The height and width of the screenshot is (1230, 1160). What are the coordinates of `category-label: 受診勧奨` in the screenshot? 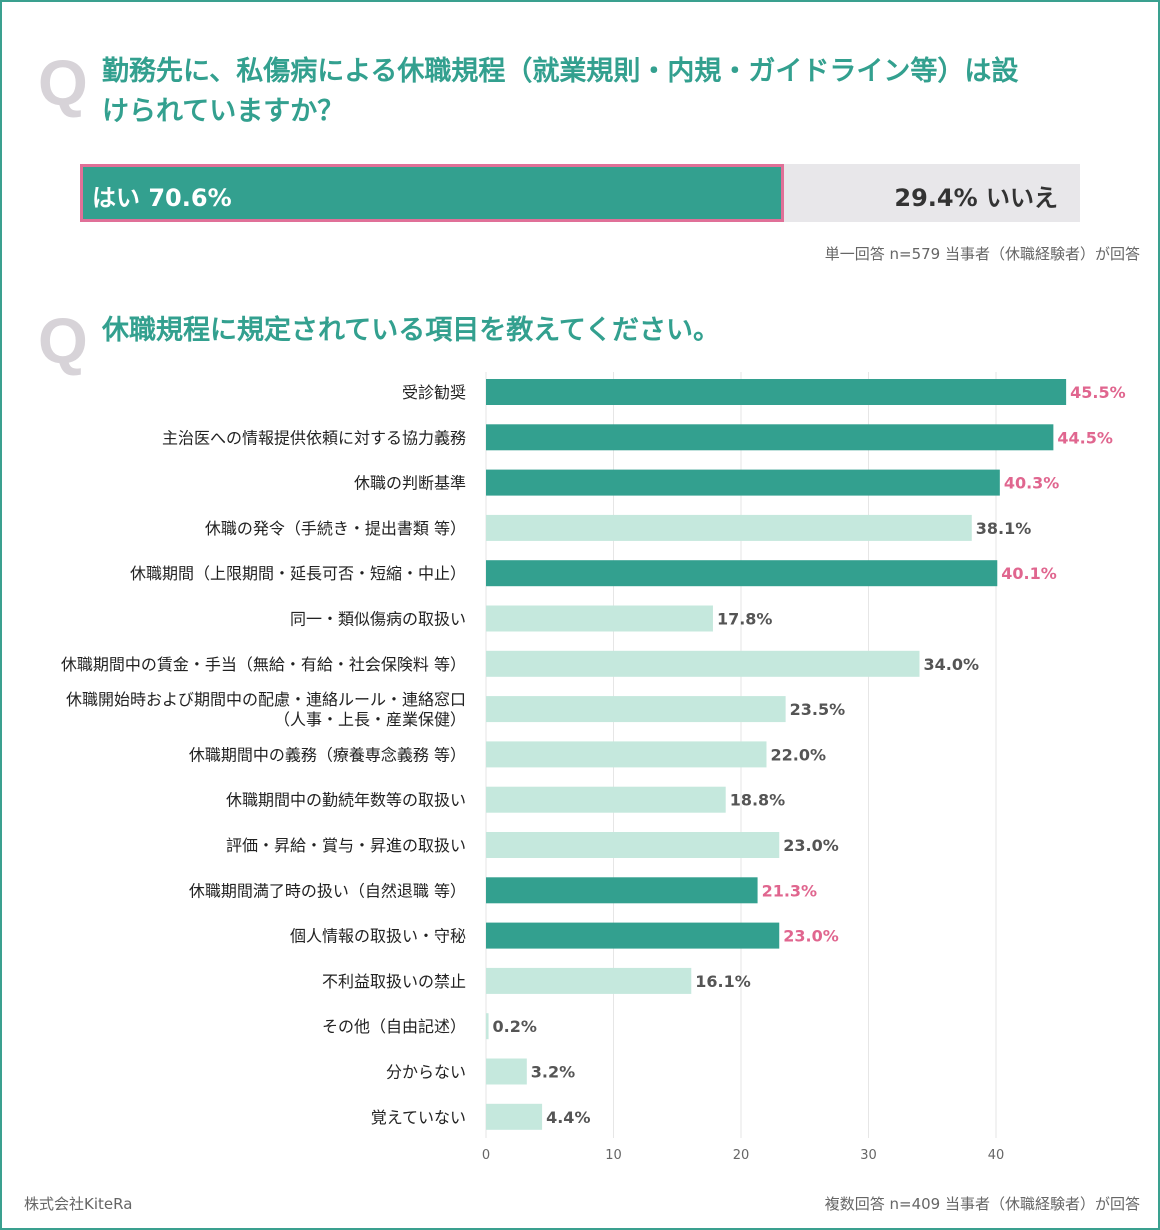 It's located at (434, 392).